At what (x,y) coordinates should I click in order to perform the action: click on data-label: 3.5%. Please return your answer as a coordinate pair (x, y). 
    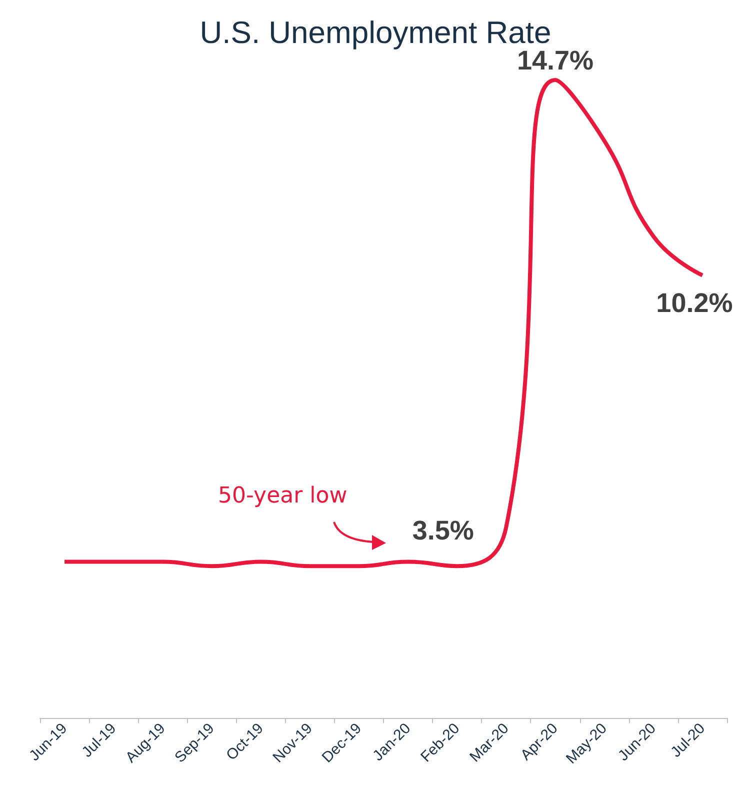
    Looking at the image, I should click on (443, 531).